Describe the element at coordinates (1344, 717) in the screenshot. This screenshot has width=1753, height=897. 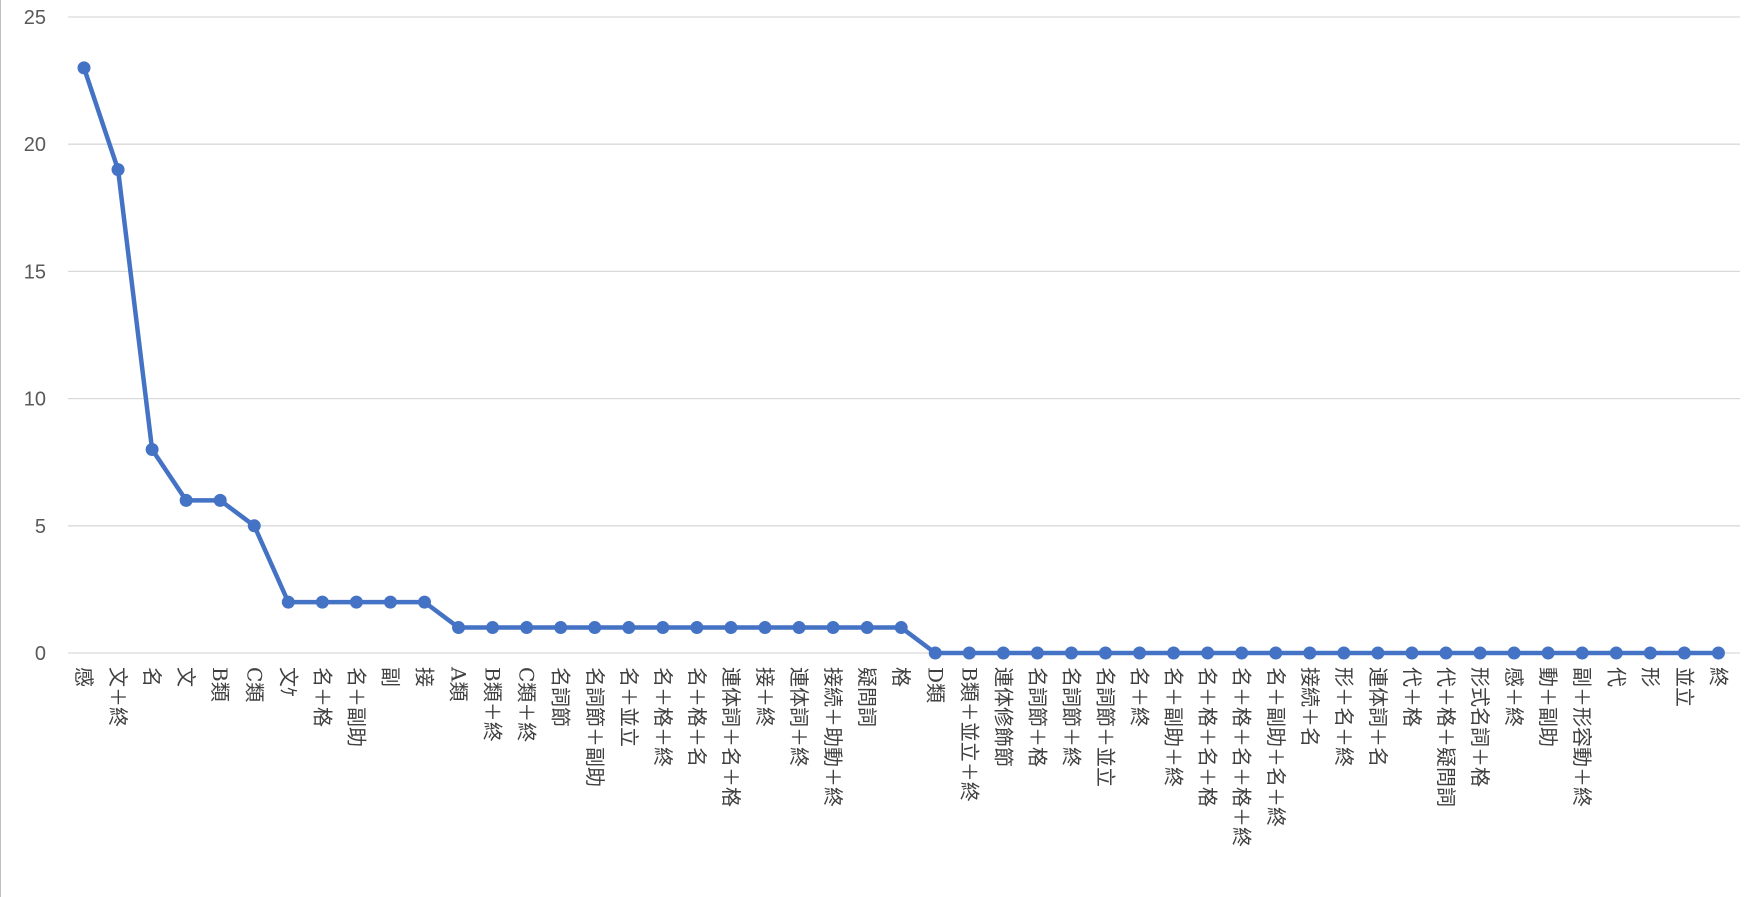
I see `x-tick-label: 形＋名＋終` at that location.